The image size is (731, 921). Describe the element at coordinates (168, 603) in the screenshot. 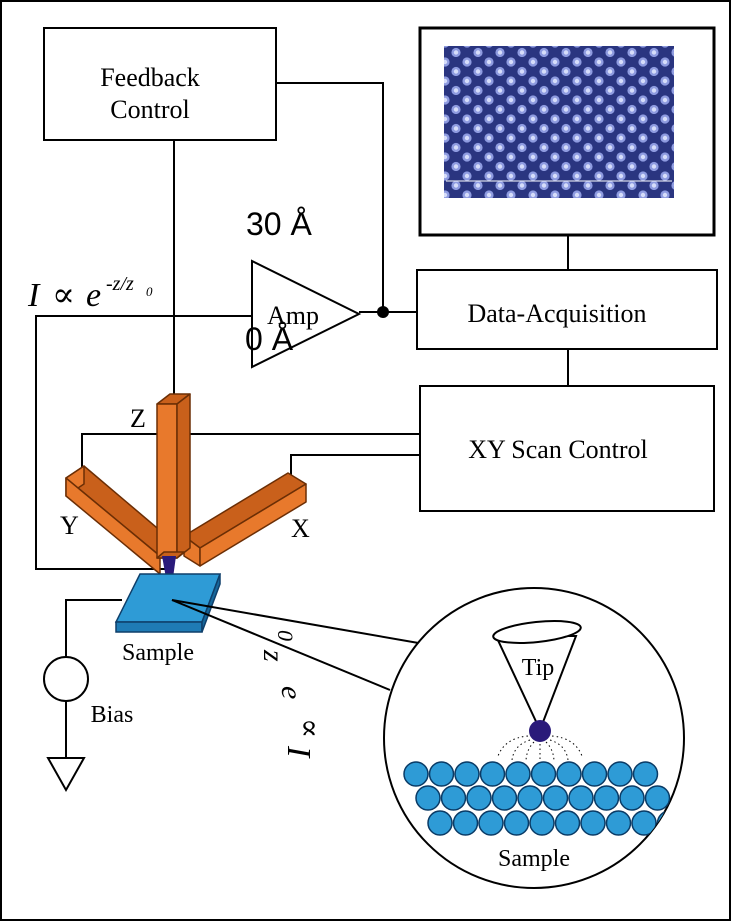

I see `sample-slab` at that location.